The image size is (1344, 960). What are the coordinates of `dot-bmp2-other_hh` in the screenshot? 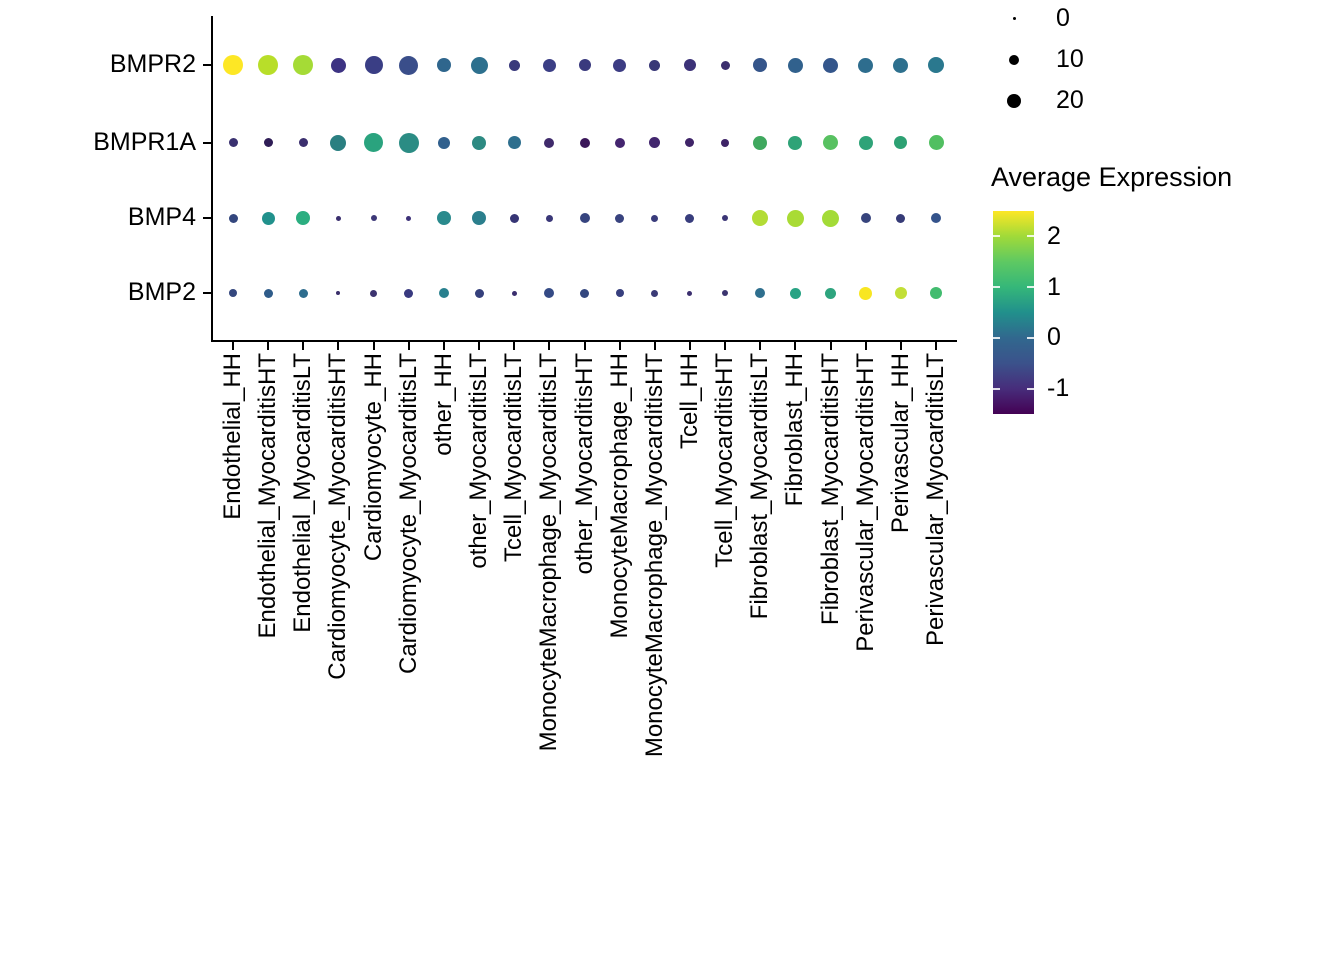 It's located at (443, 293).